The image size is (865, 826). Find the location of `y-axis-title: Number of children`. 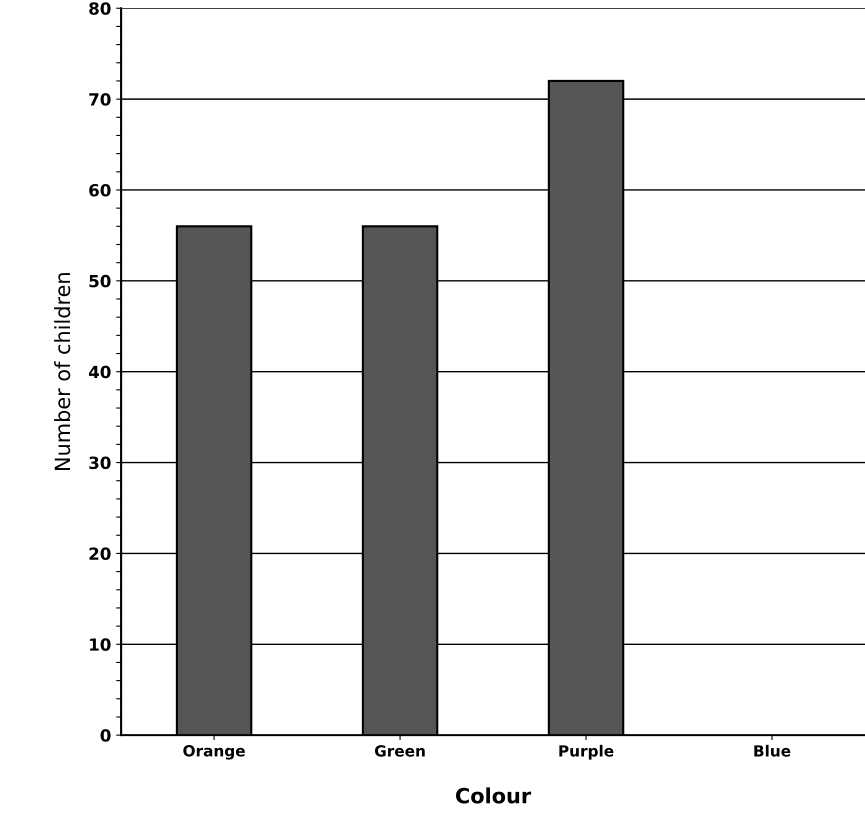

y-axis-title: Number of children is located at coordinates (62, 371).